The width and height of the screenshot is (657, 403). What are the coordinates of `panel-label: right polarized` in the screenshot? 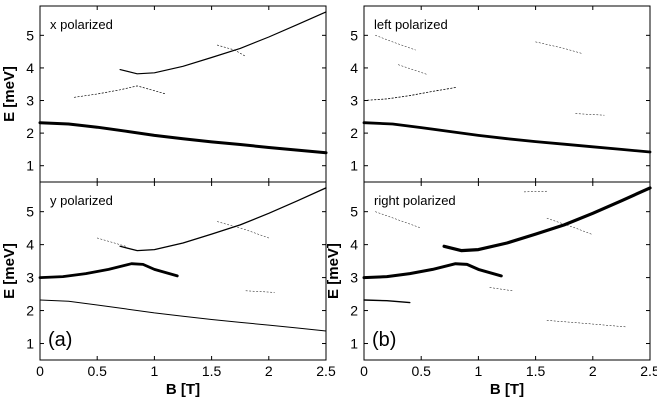 It's located at (415, 200).